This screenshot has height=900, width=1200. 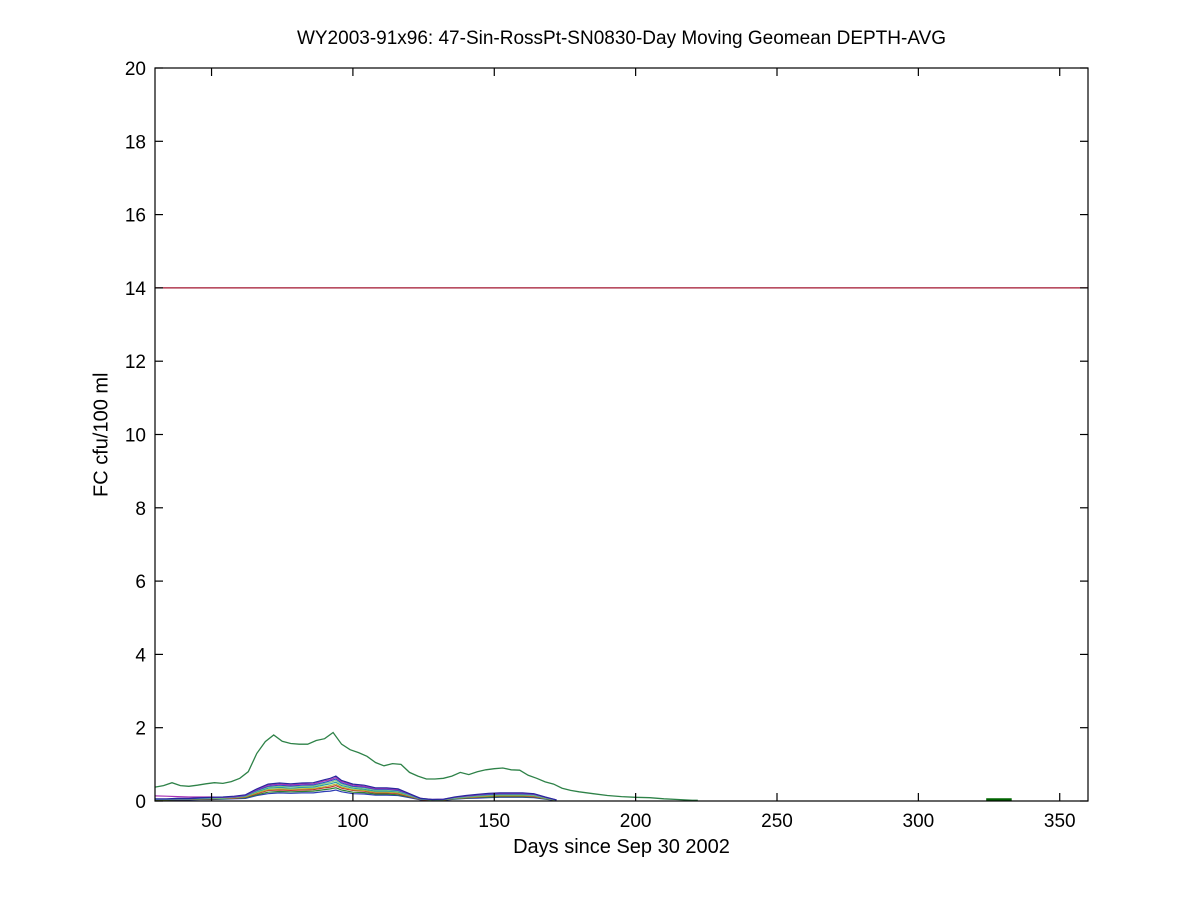 I want to click on y-tick-label: 0, so click(x=140, y=802).